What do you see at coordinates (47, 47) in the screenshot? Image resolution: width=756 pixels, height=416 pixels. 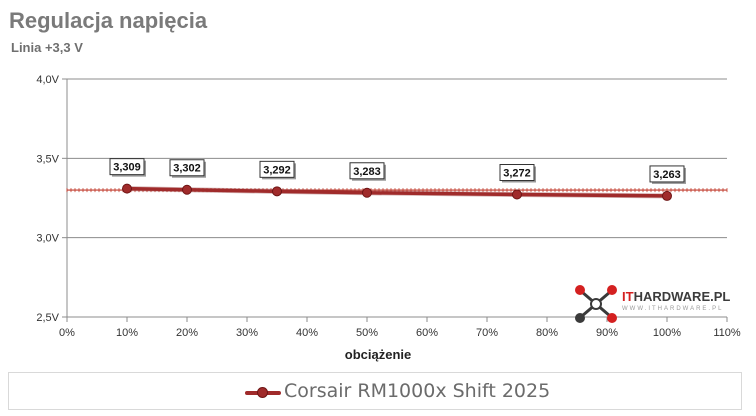 I see `chart-subtitle: Linia +3,3 V` at bounding box center [47, 47].